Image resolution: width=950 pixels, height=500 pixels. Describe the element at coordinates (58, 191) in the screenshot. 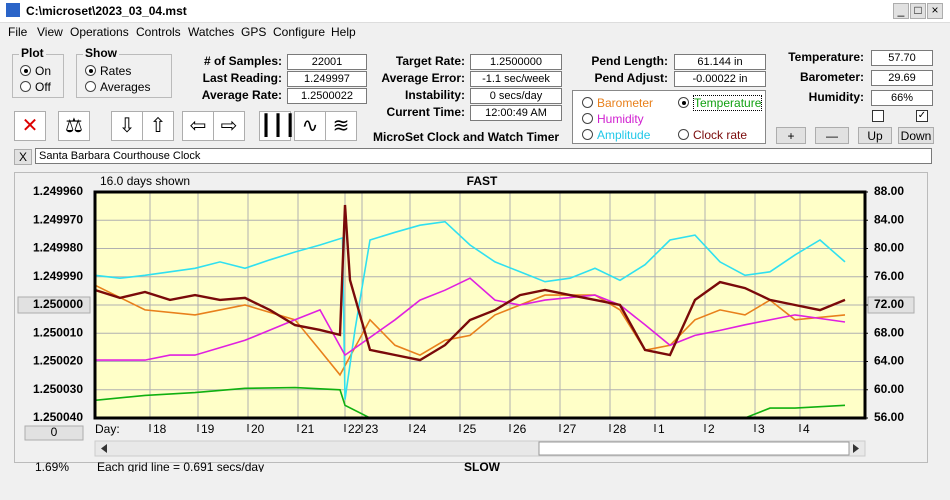

I see `y-tick-label: 1.249960` at that location.